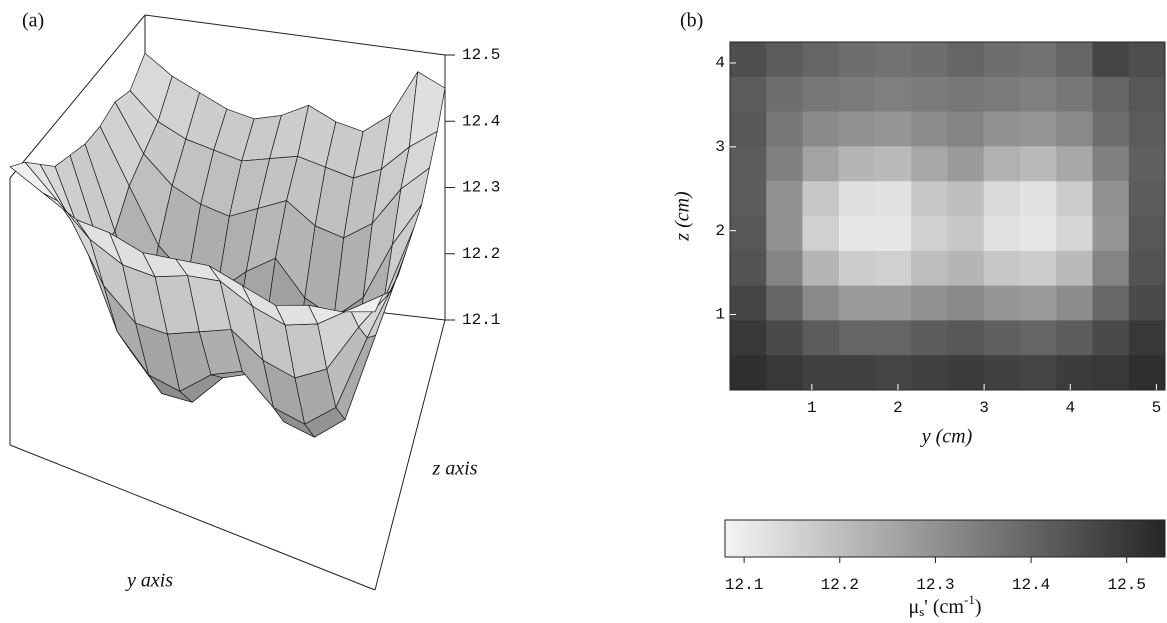 This screenshot has width=1167, height=623. I want to click on colorbar-tick-label: 12.1, so click(744, 585).